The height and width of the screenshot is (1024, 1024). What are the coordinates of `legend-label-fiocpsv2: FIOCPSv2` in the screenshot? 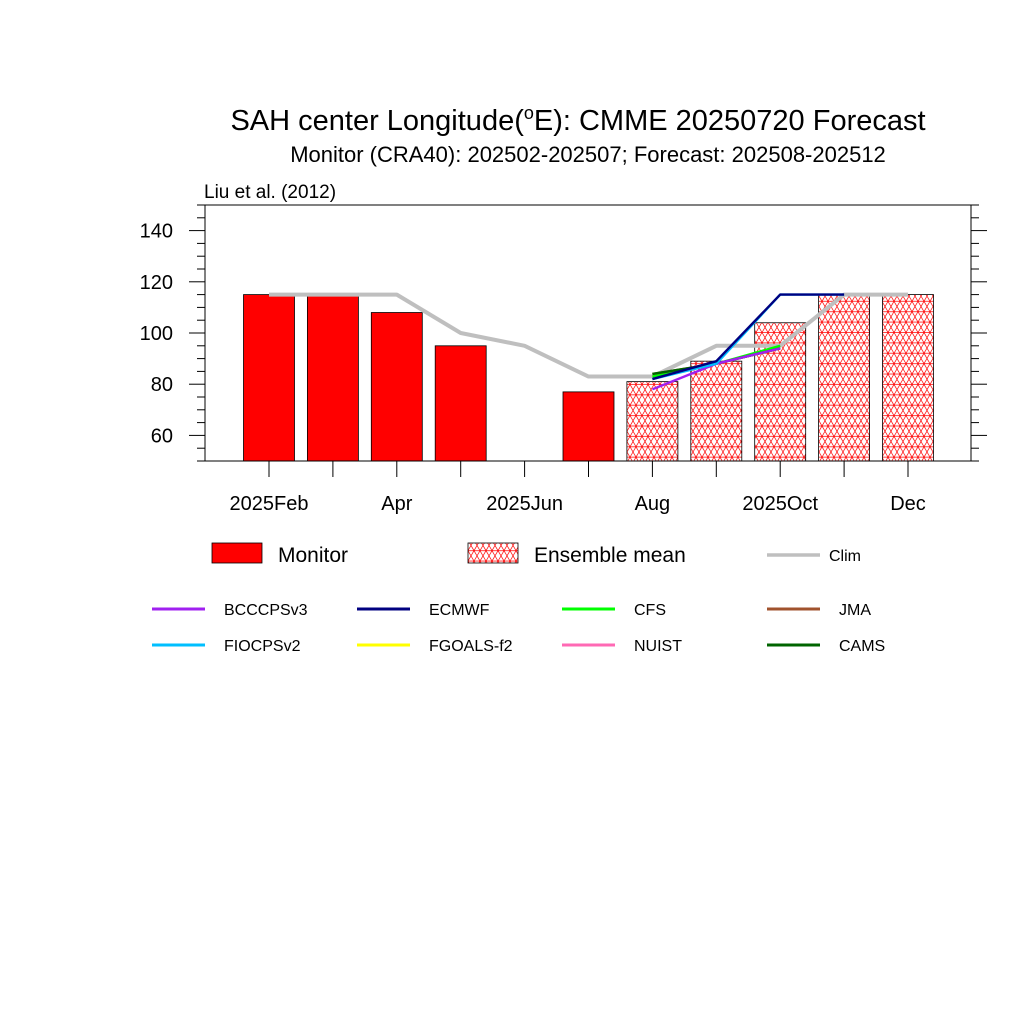 It's located at (262, 646).